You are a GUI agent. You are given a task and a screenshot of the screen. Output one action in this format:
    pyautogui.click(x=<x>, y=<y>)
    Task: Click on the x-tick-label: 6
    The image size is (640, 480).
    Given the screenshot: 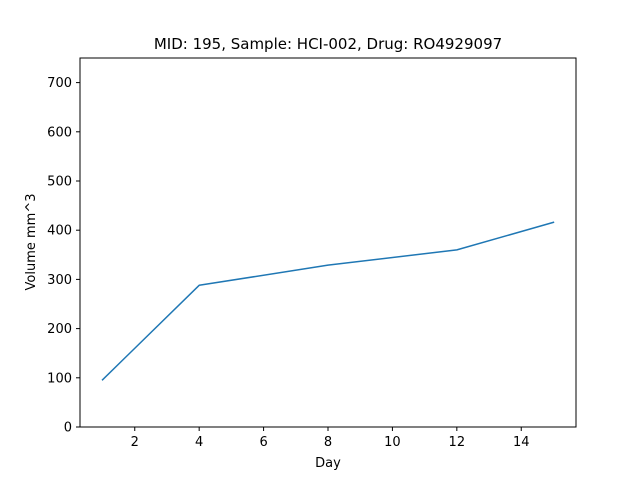 What is the action you would take?
    pyautogui.click(x=263, y=442)
    